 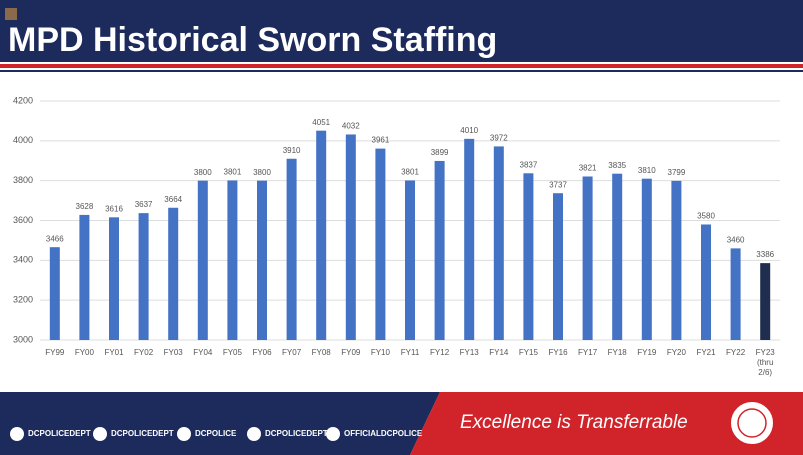 What do you see at coordinates (401, 71) in the screenshot?
I see `blue-rule` at bounding box center [401, 71].